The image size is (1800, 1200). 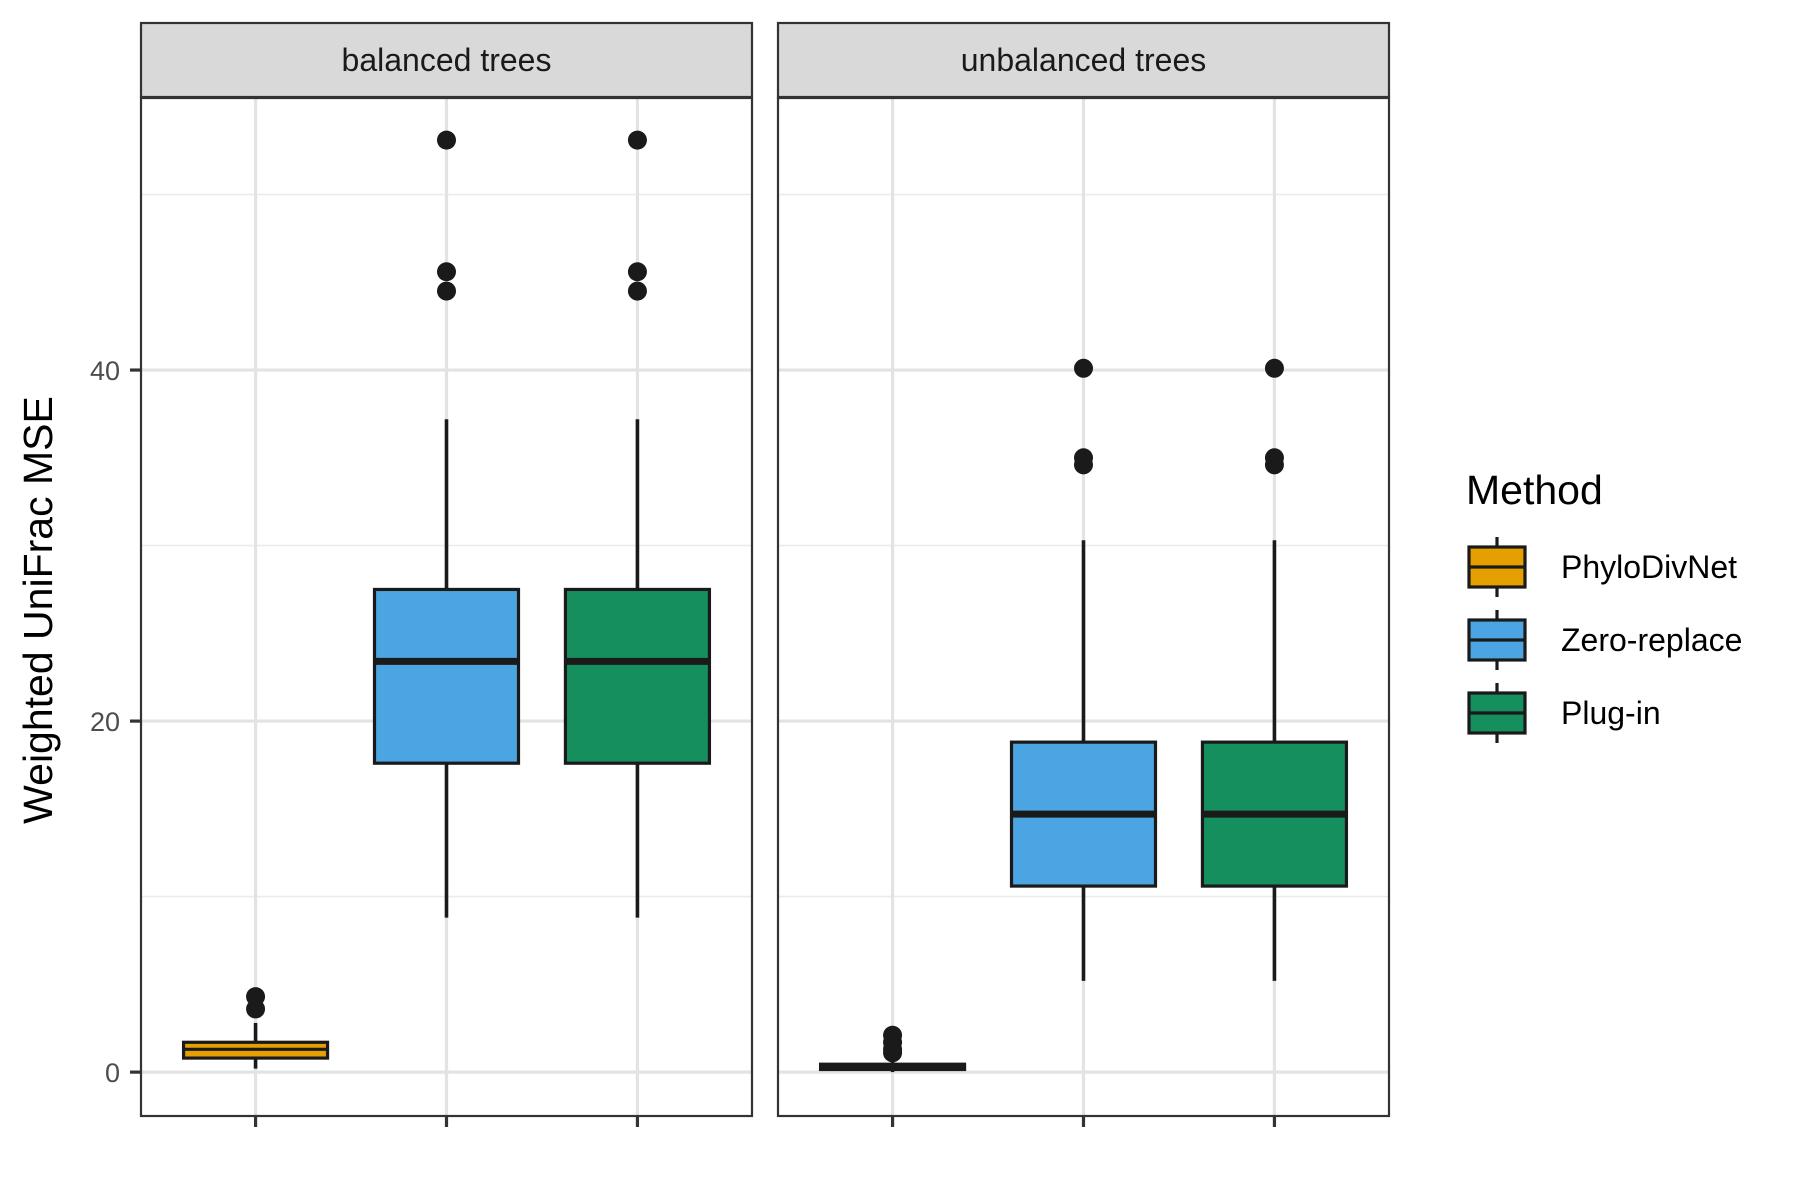 What do you see at coordinates (105, 371) in the screenshot?
I see `y-tick-label: 40` at bounding box center [105, 371].